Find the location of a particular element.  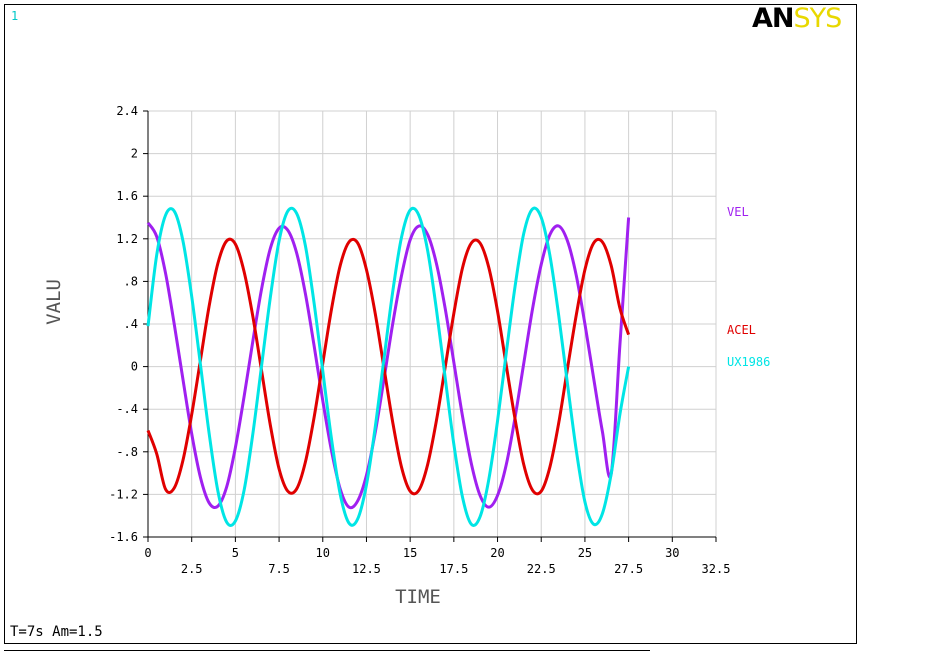

y-tick-label: 1.6 is located at coordinates (127, 196).